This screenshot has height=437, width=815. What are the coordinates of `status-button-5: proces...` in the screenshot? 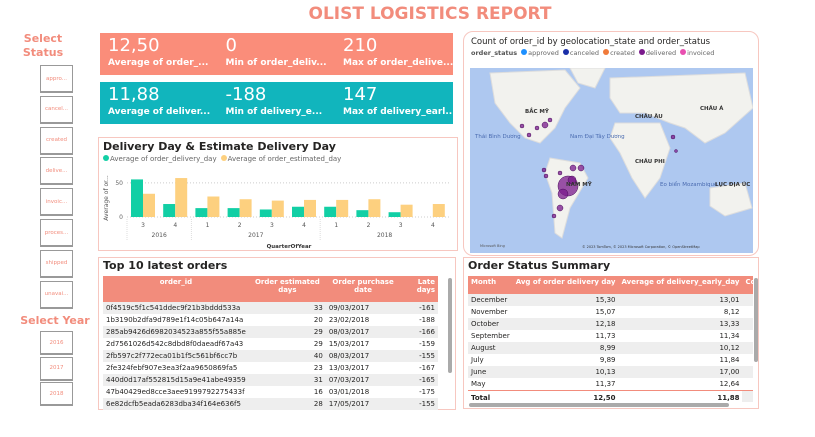 It's located at (56, 233).